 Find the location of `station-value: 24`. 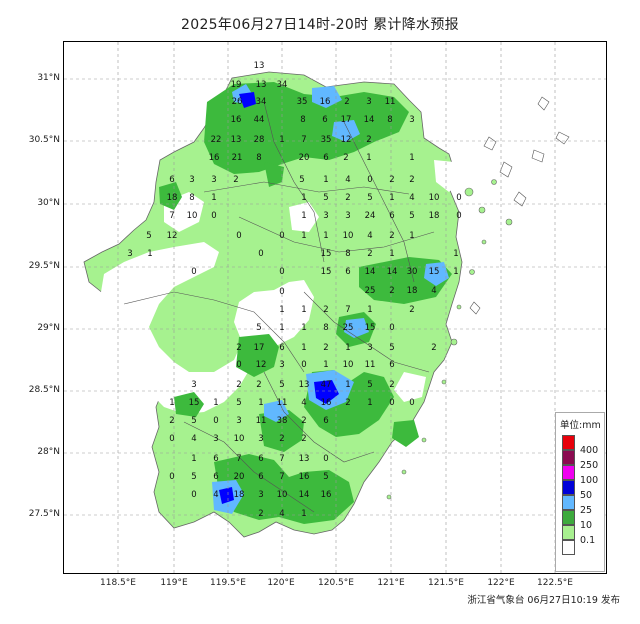

station-value: 24 is located at coordinates (370, 216).